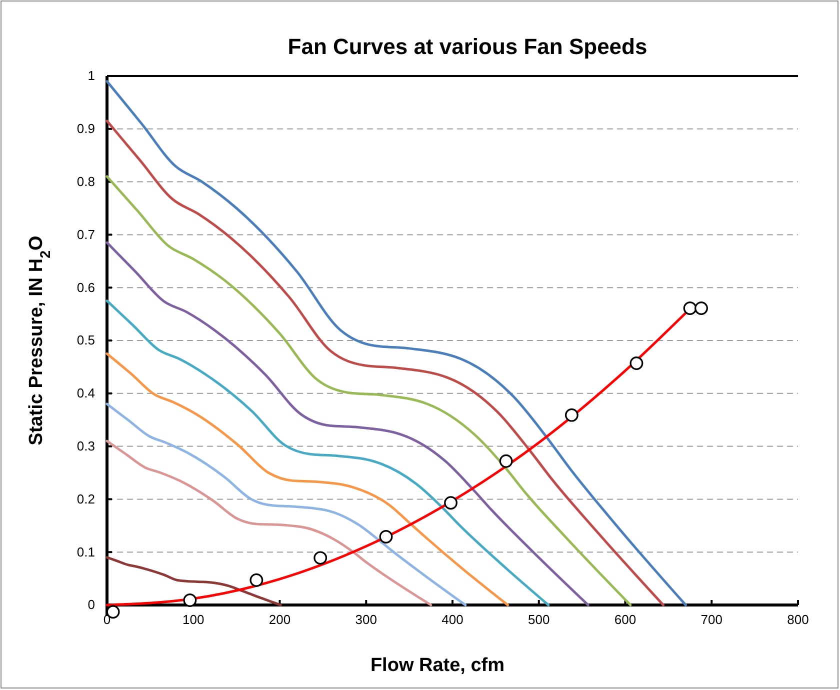 This screenshot has width=840, height=690. Describe the element at coordinates (711, 620) in the screenshot. I see `x-tick-label: 700` at that location.